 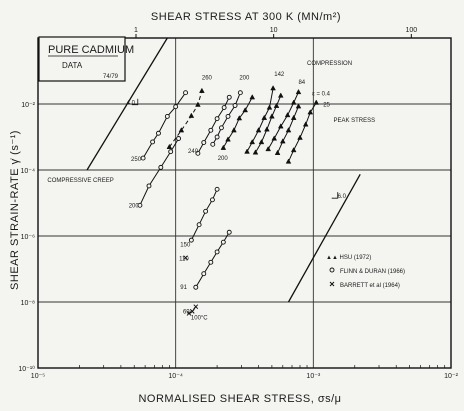 What do you see at coordinates (26, 369) in the screenshot?
I see `y-tick-label: 10⁻¹⁰` at bounding box center [26, 369].